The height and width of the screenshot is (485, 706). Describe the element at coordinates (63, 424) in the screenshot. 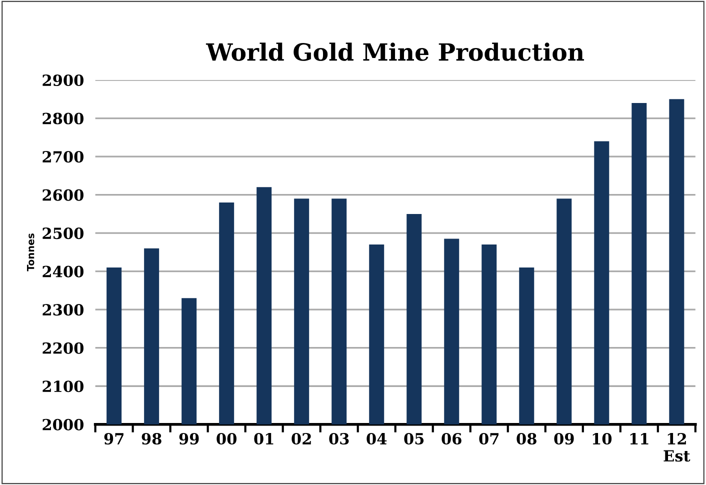

I see `y-tick-label: 2000` at that location.